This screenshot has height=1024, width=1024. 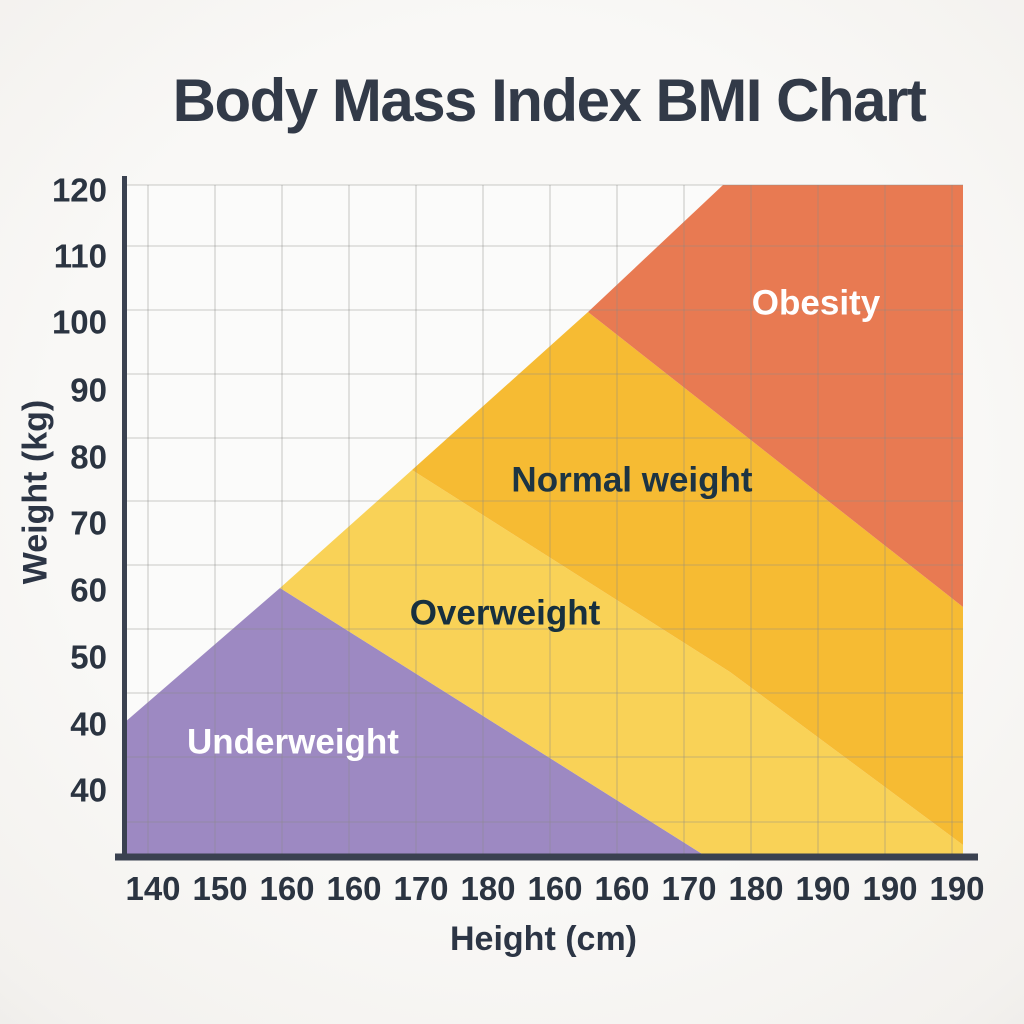 What do you see at coordinates (549, 100) in the screenshot?
I see `chart-title: Body Mass Index BMI Chart` at bounding box center [549, 100].